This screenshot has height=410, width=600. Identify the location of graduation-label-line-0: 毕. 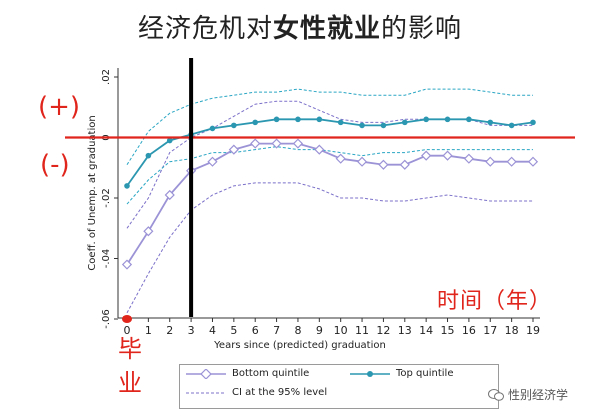
(130, 349).